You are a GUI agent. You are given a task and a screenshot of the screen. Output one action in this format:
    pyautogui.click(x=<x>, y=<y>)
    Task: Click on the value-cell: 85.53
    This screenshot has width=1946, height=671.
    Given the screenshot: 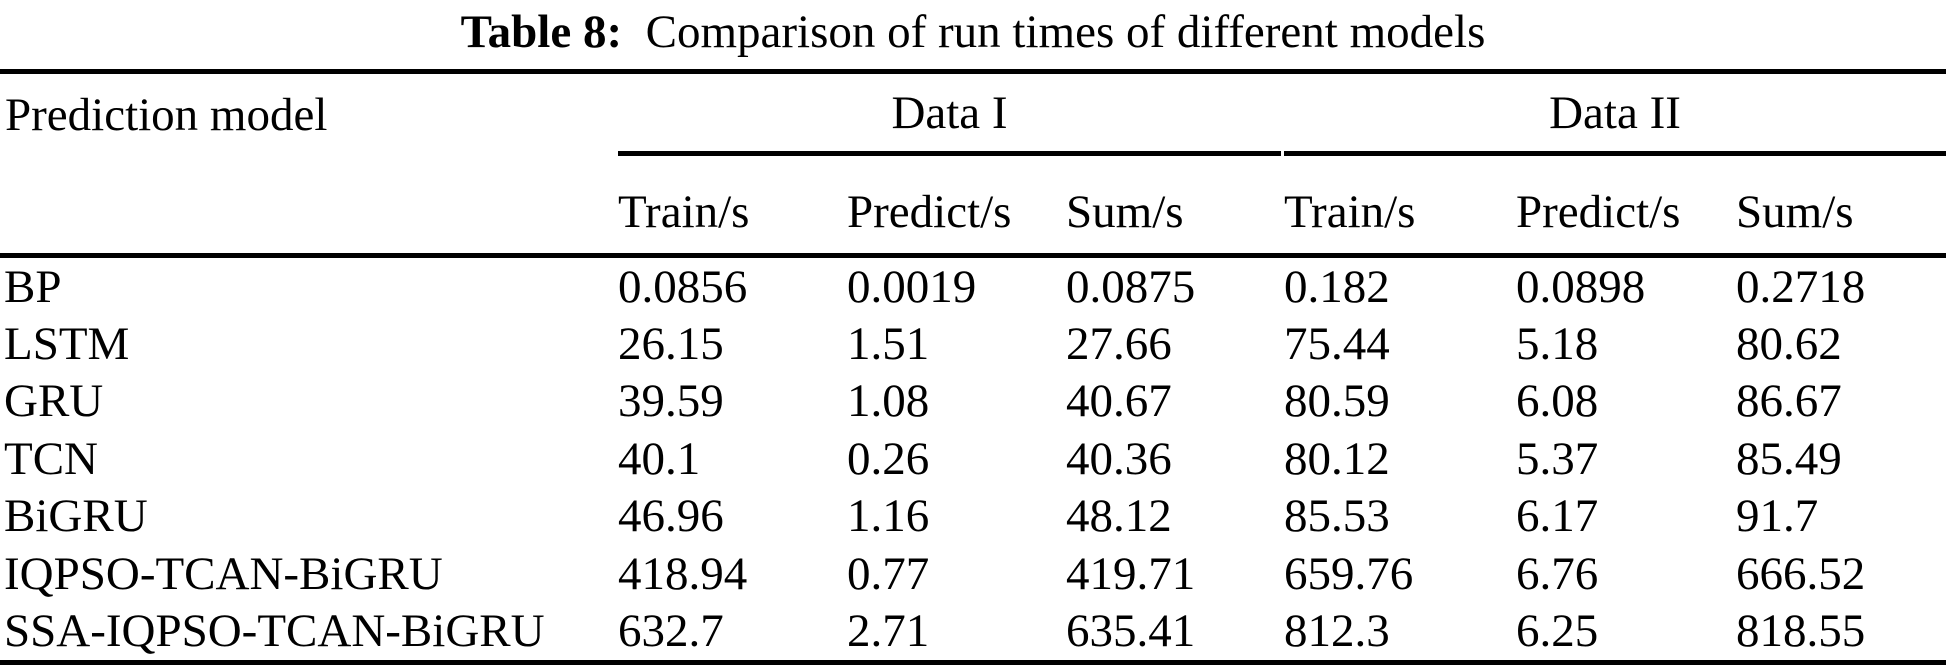 What is the action you would take?
    pyautogui.click(x=1337, y=516)
    